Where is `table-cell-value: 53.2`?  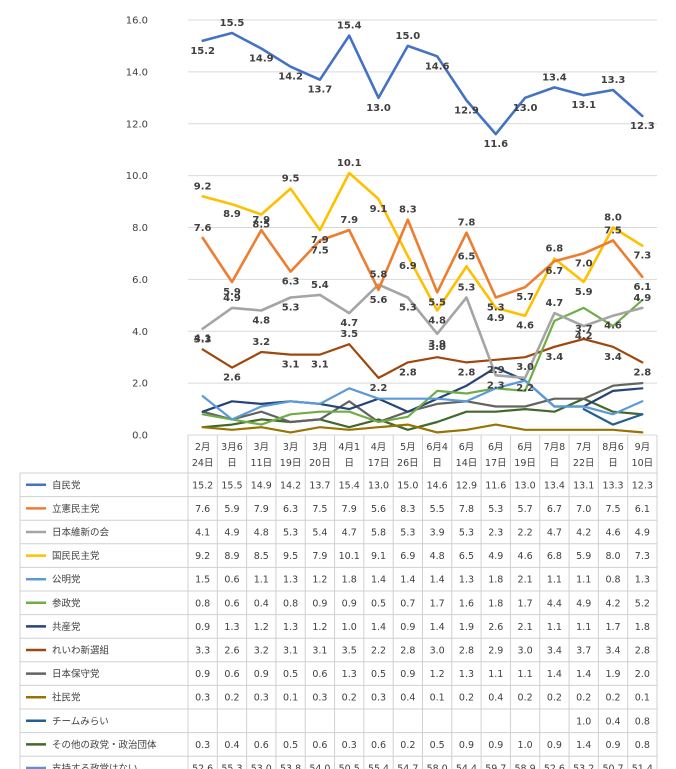 table-cell-value: 53.2 is located at coordinates (583, 766).